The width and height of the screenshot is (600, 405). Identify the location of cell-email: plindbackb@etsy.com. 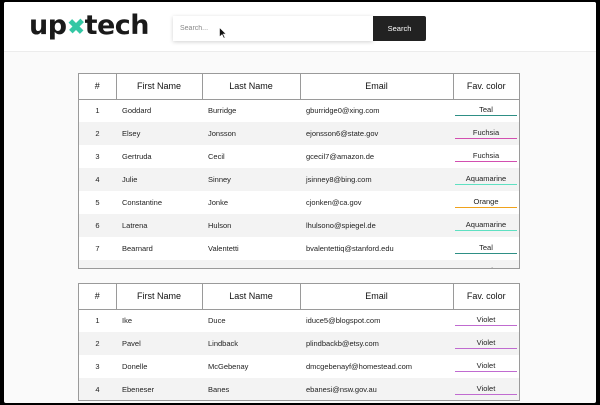
(376, 343).